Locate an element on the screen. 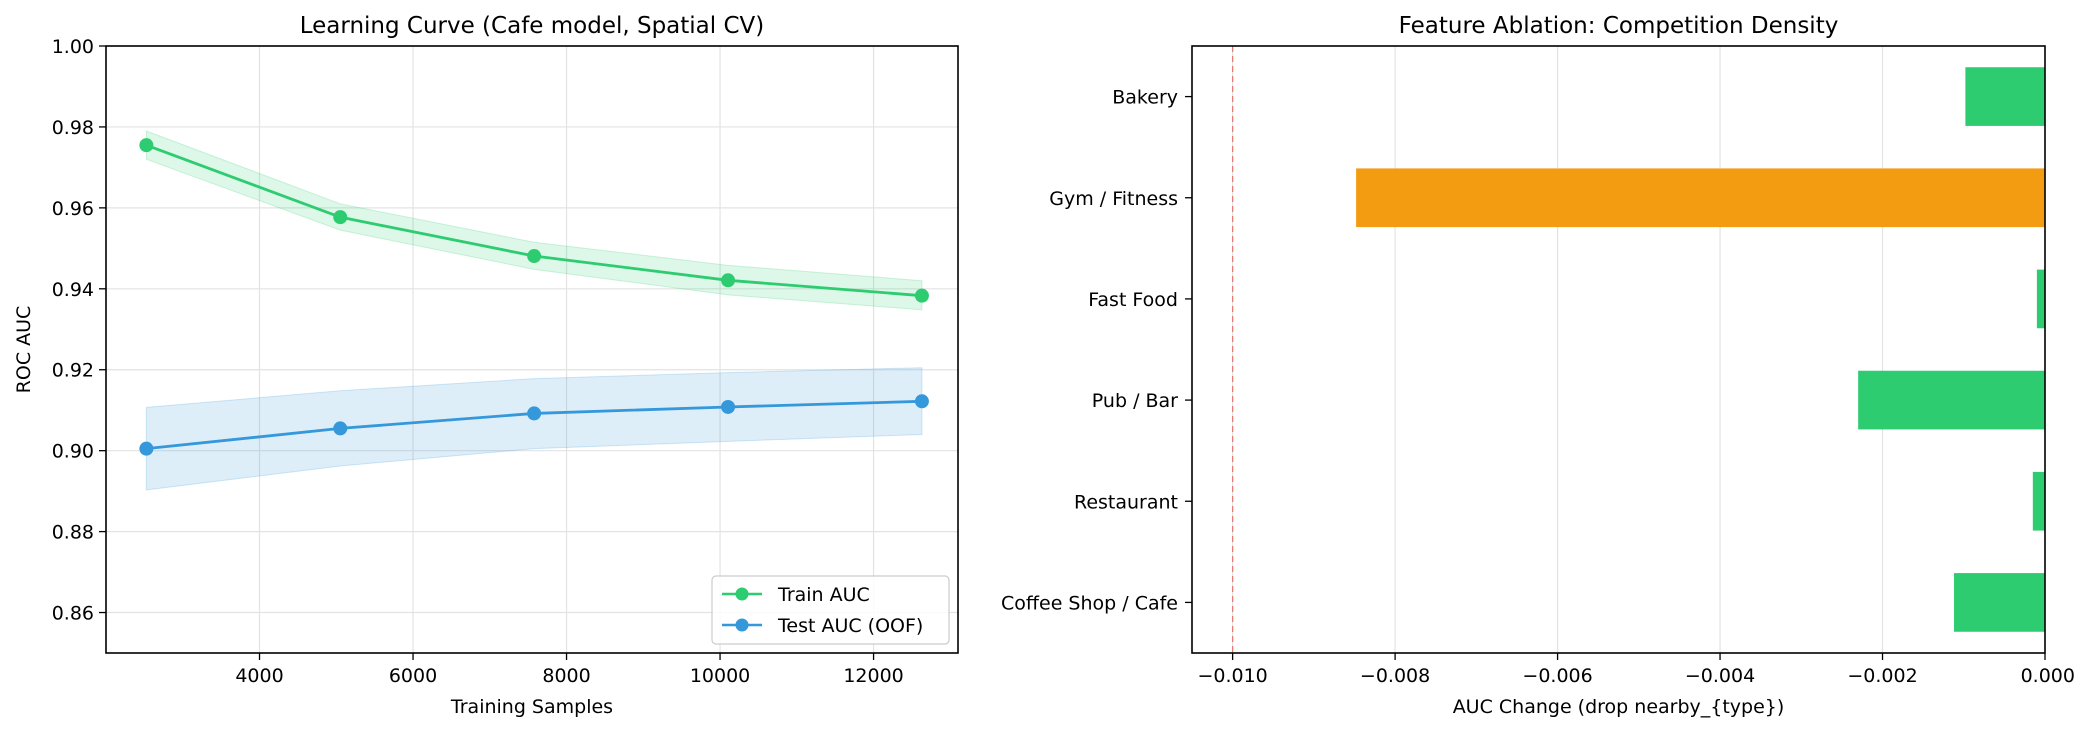 The height and width of the screenshot is (731, 2084). learning-curve-y-label: ROC AUC is located at coordinates (24, 350).